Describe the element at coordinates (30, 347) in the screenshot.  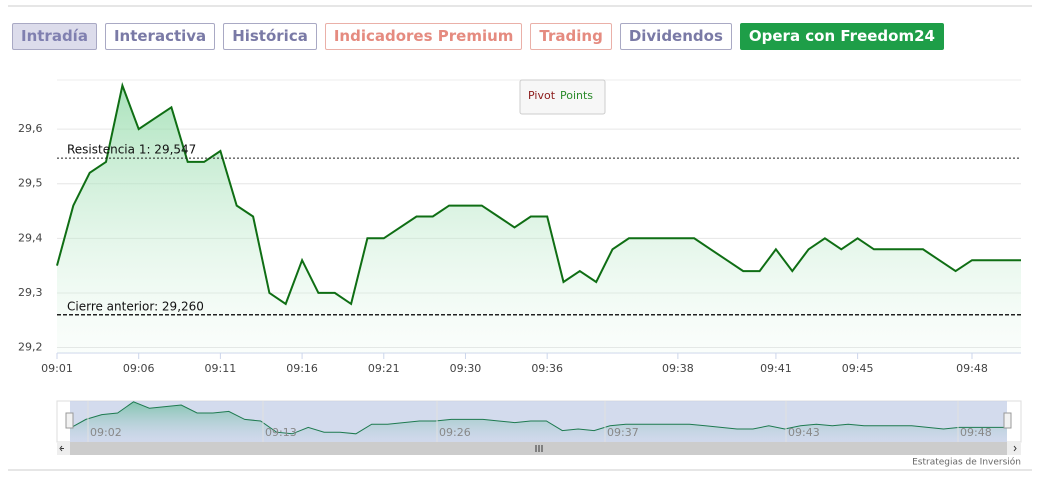
I see `y-tick-label: 29,2` at that location.